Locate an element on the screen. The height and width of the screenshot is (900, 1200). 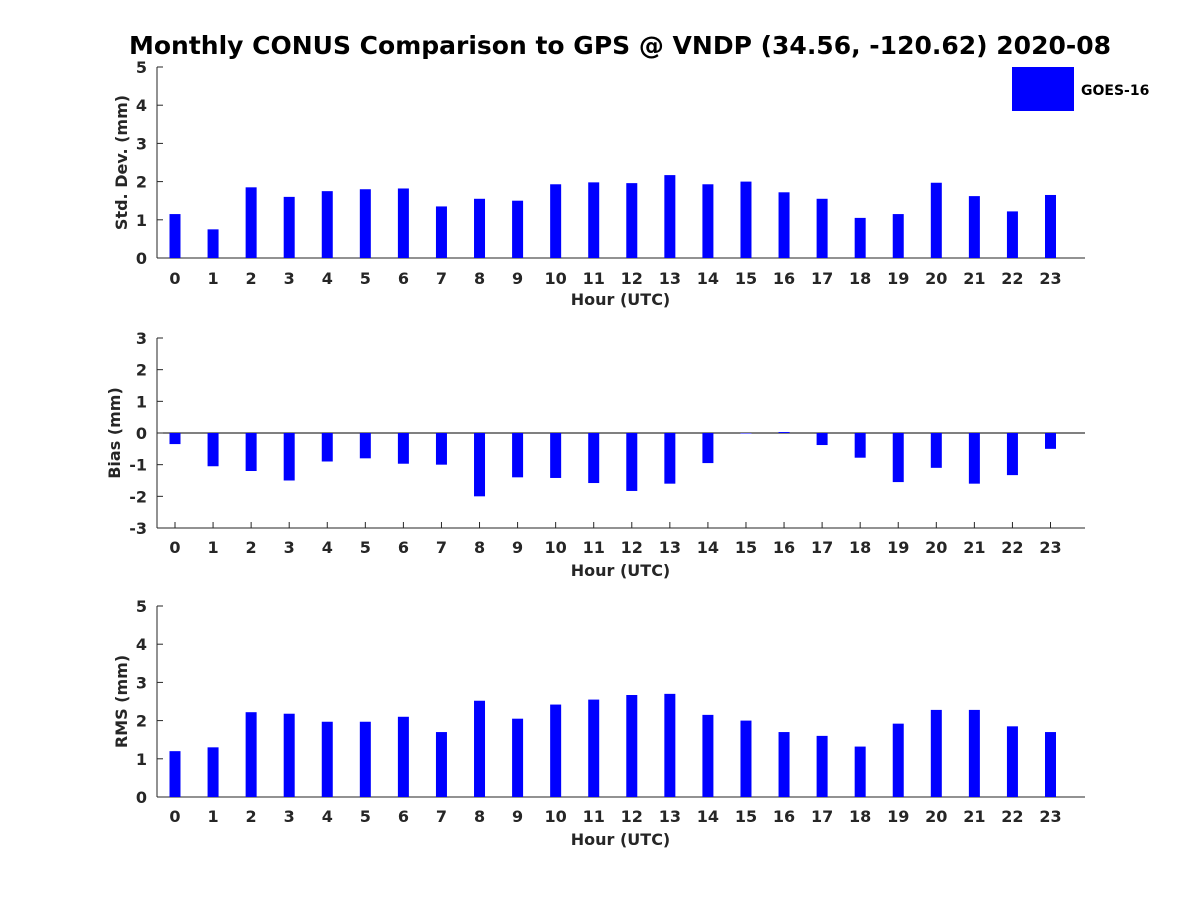
x-tick-label-bias: 13 is located at coordinates (670, 547).